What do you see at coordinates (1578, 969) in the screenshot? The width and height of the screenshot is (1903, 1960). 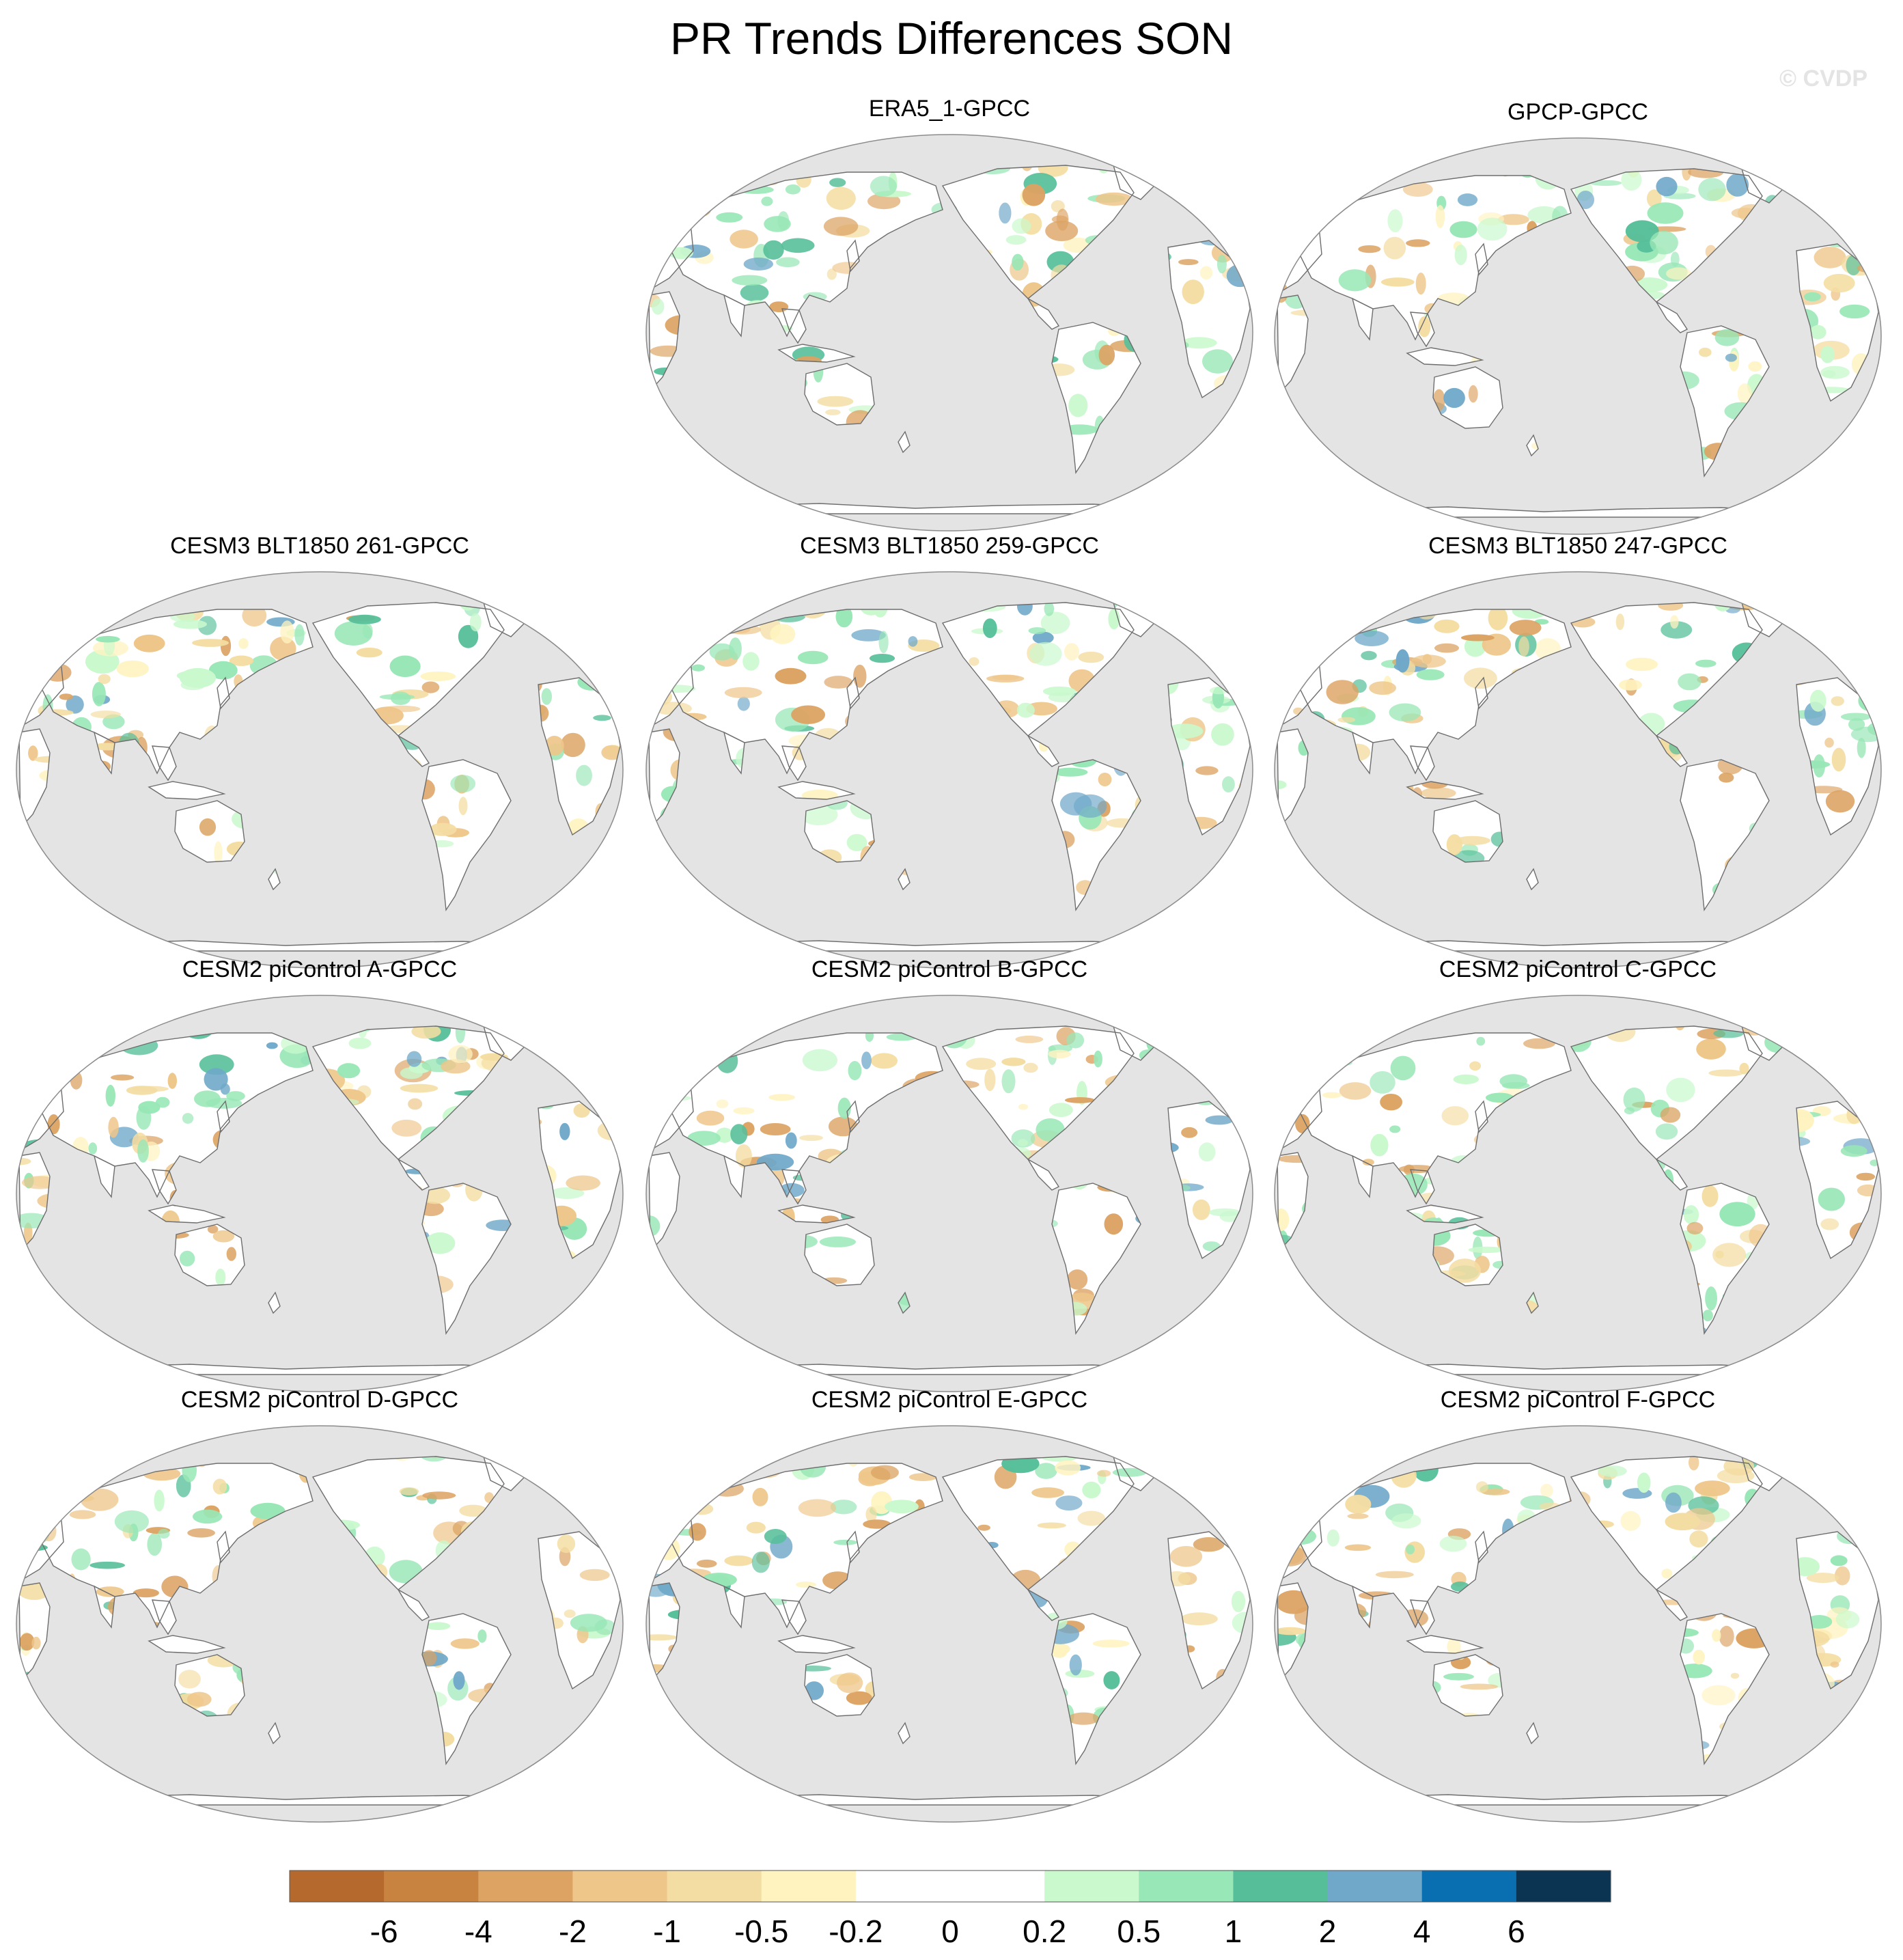 I see `panel-title: CESM2 piControl C-GPCC` at bounding box center [1578, 969].